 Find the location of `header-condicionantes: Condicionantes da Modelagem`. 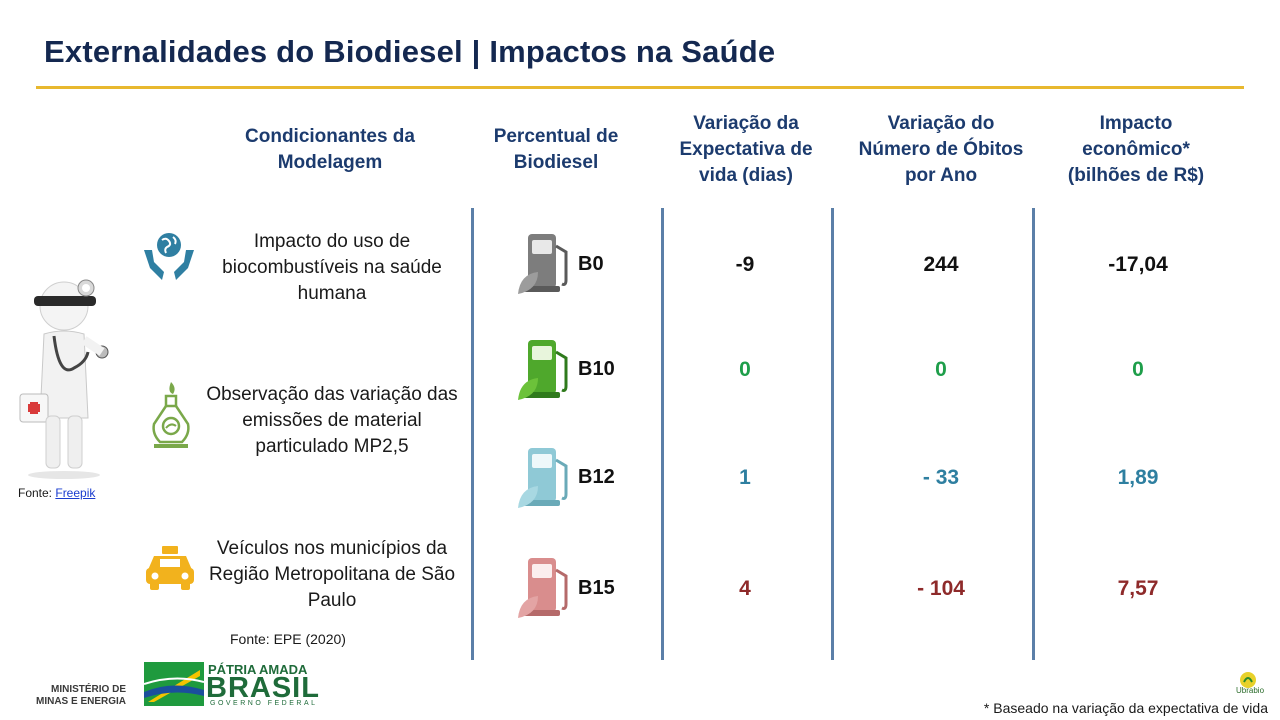

header-condicionantes: Condicionantes da Modelagem is located at coordinates (330, 149).